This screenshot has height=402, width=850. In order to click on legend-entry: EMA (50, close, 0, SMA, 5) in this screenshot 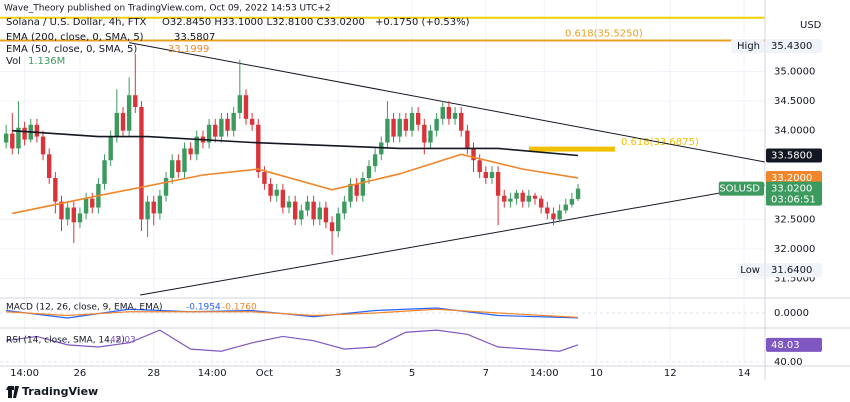, I will do `click(71, 49)`.